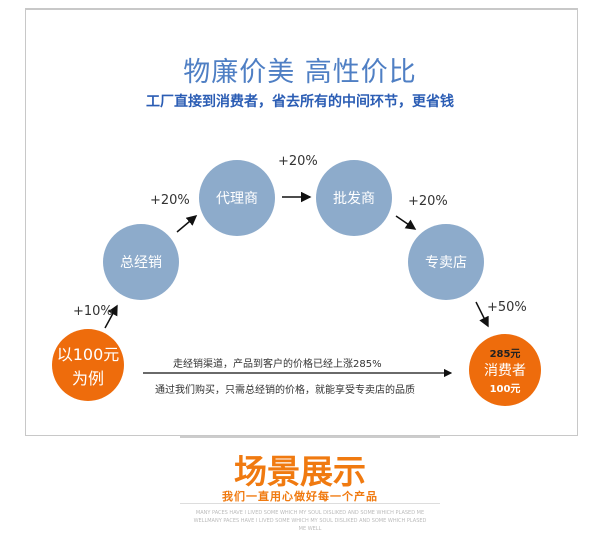 This screenshot has height=545, width=600. I want to click on node-agent: 代理商, so click(237, 198).